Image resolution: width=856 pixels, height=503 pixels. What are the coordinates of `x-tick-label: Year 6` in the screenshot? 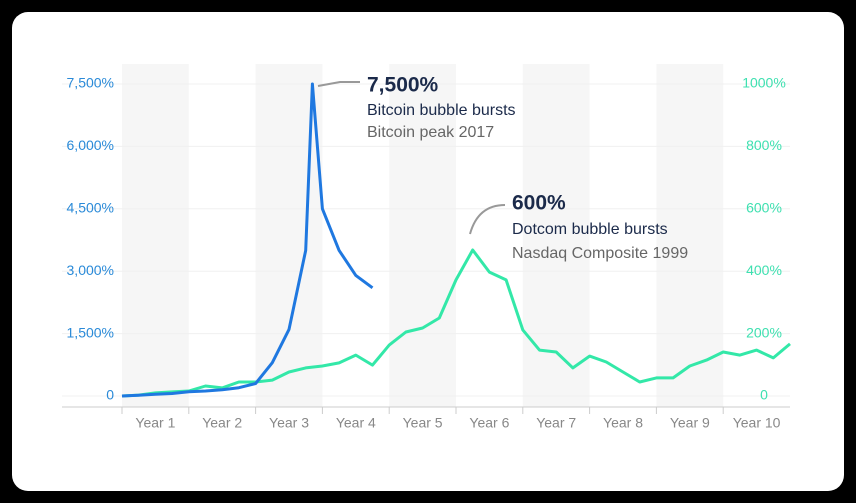 It's located at (489, 423).